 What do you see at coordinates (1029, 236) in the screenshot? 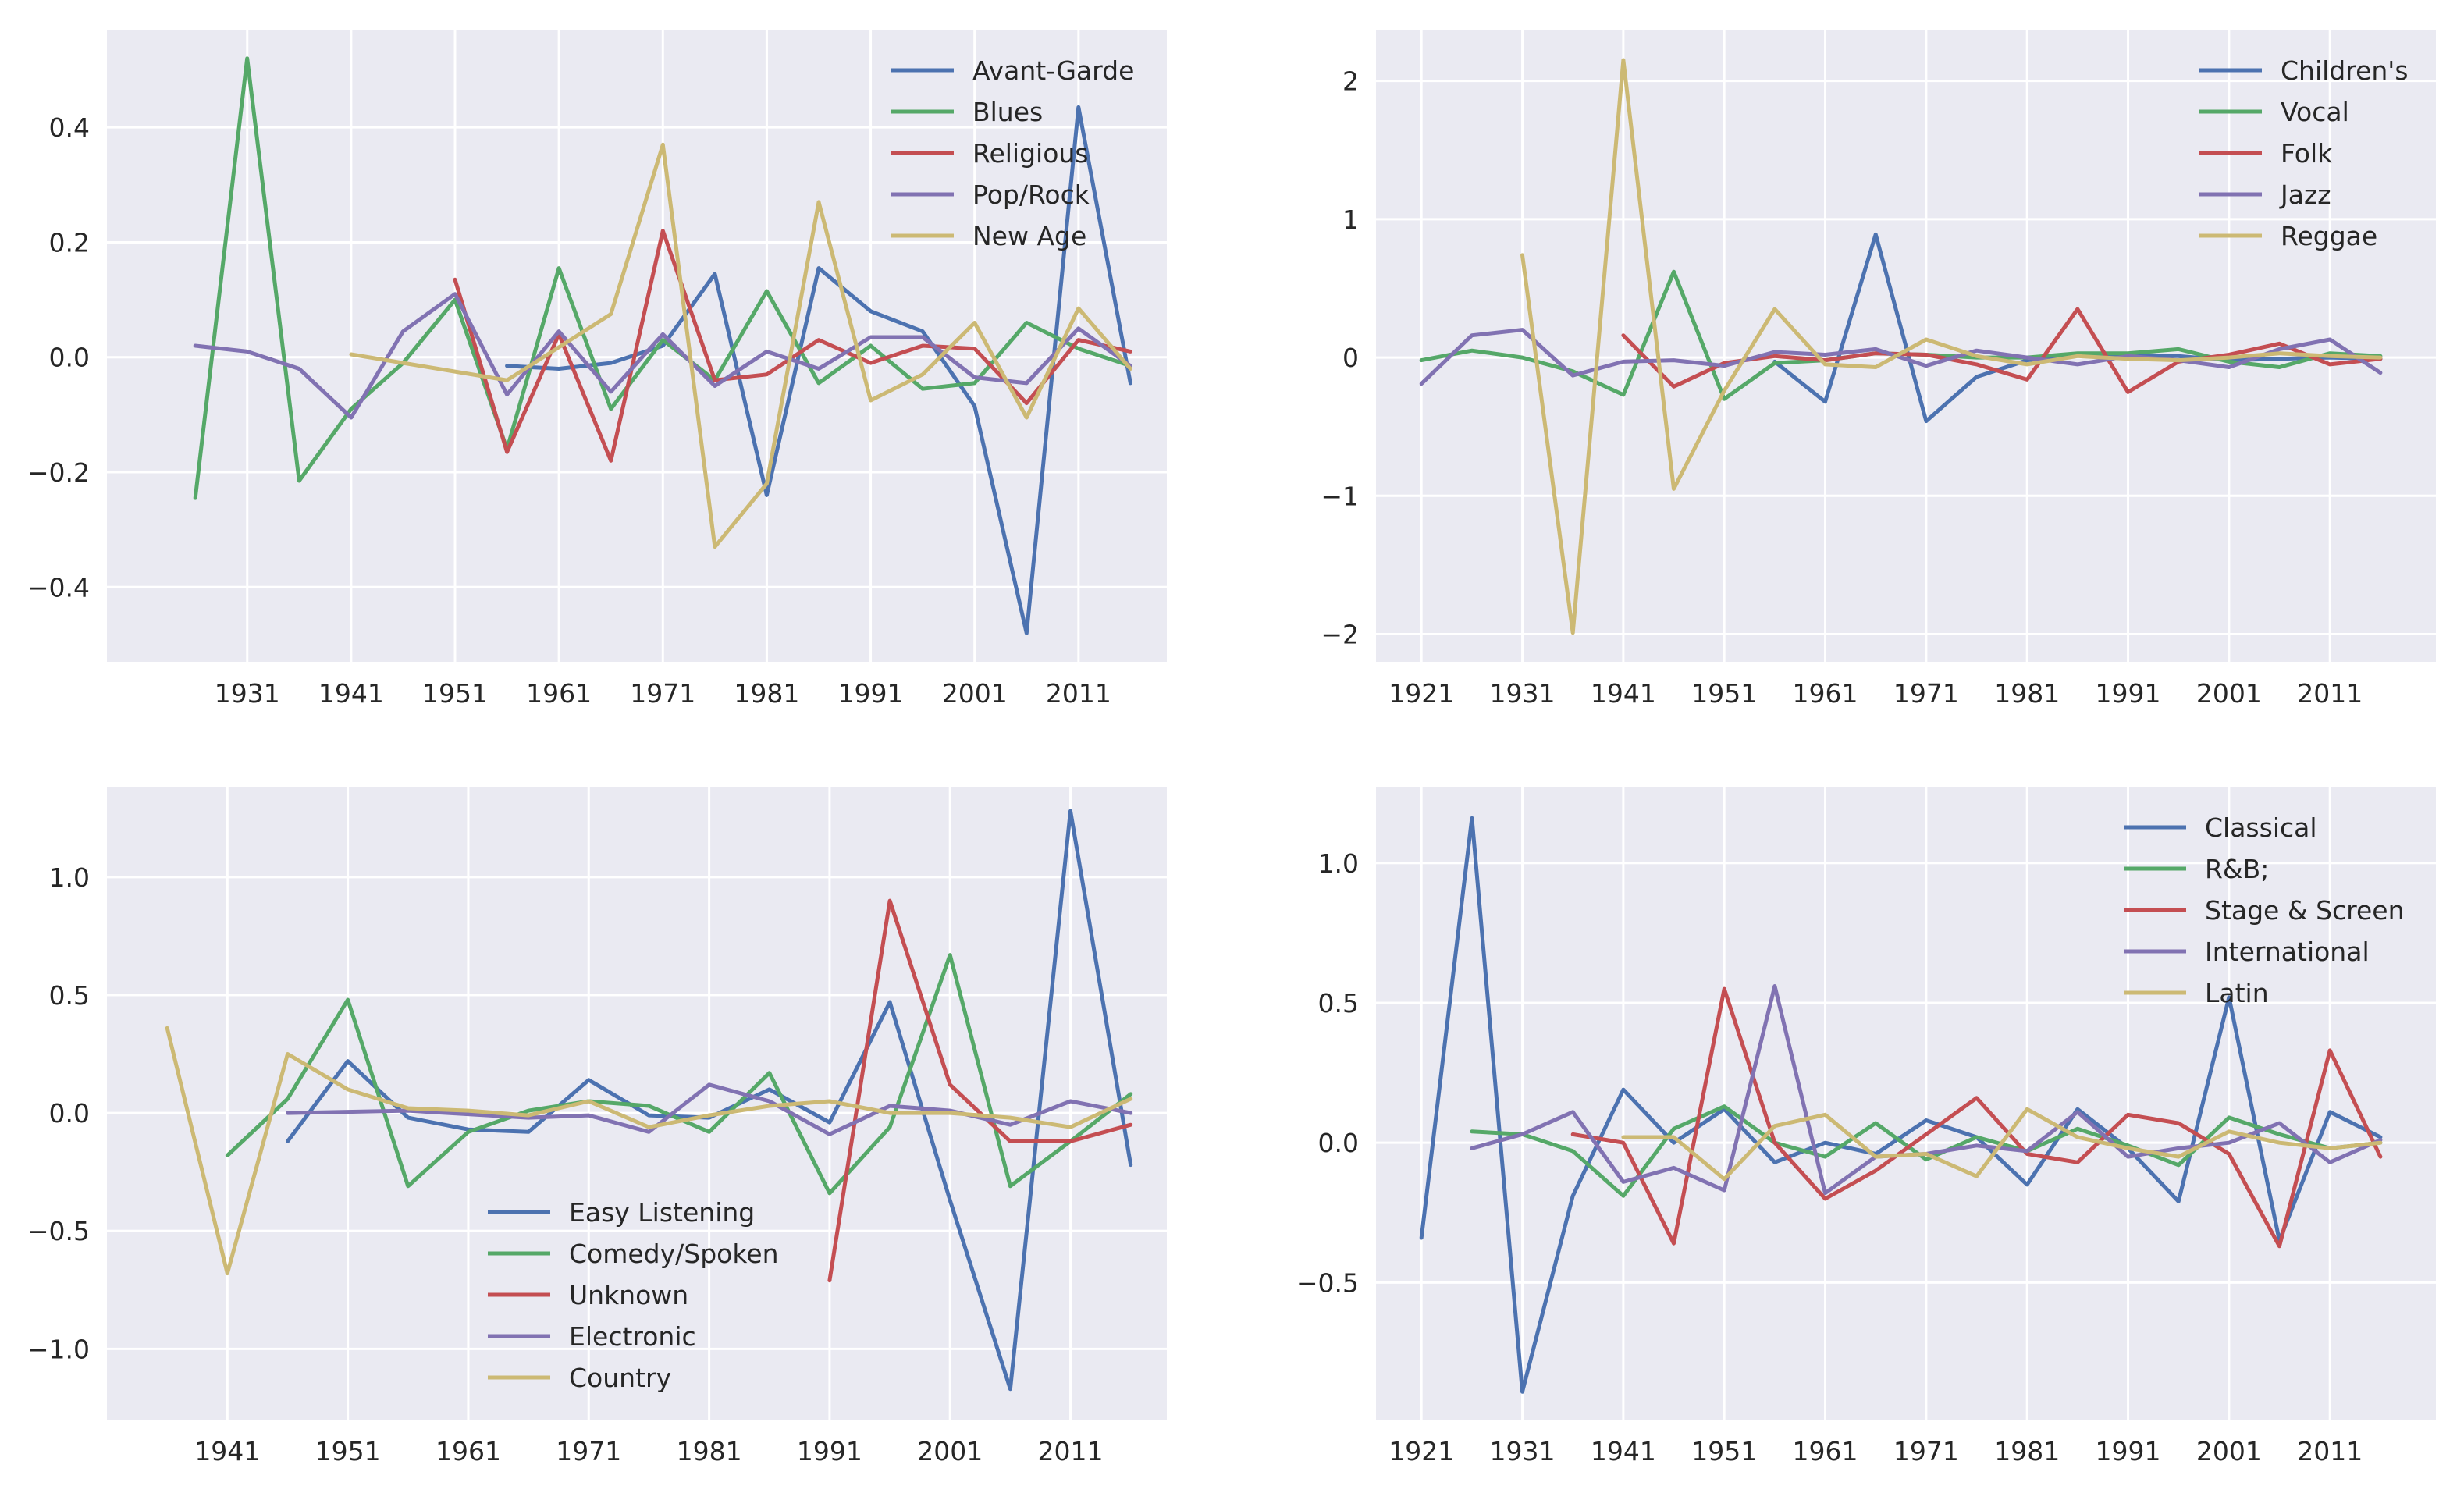
I see `legend-label: New Age` at bounding box center [1029, 236].